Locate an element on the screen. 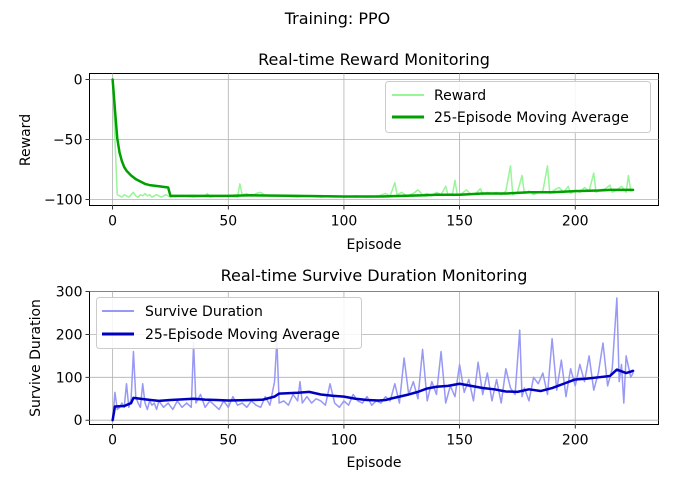  reward-chart-legend: Reward 25-Episode Moving Average is located at coordinates (518, 107).